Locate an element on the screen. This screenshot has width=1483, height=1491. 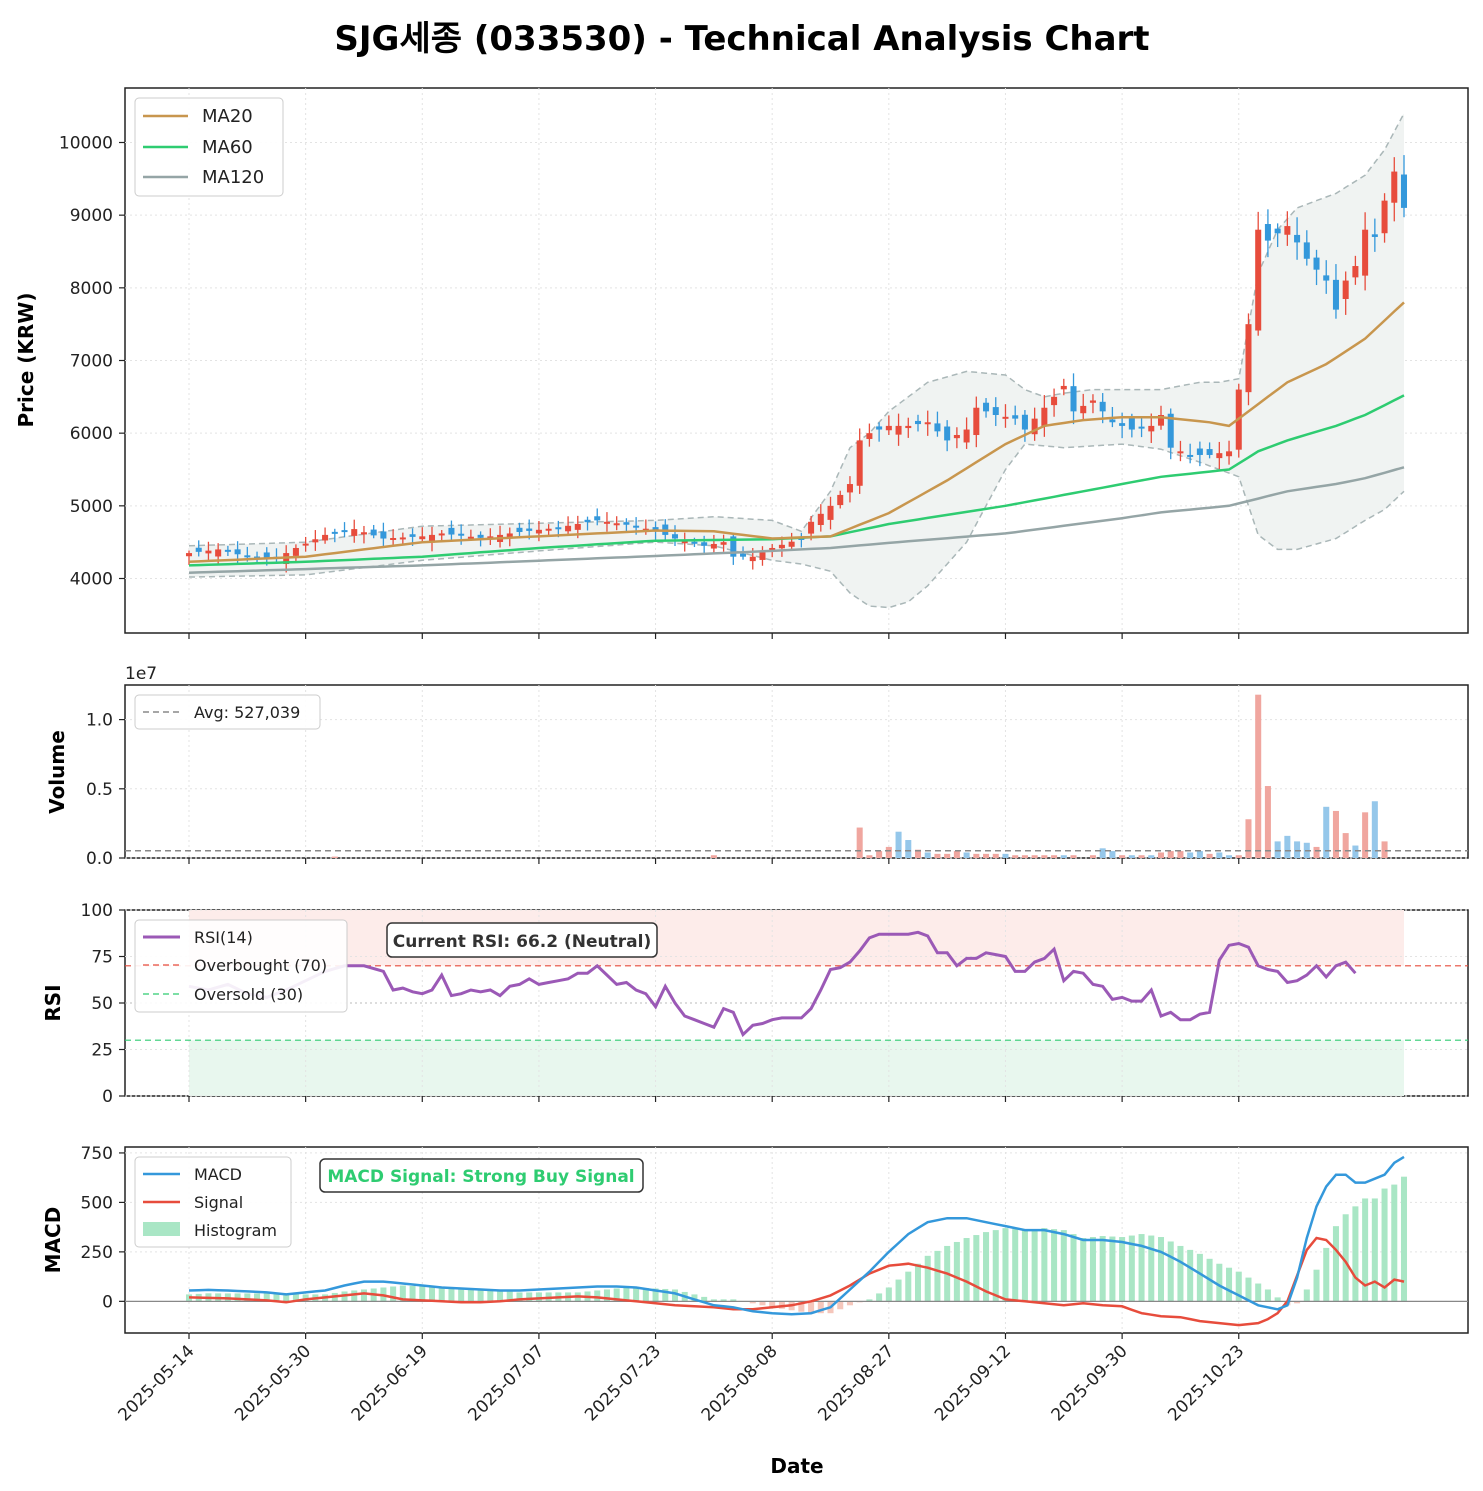
macd-line is located at coordinates (796, 1235).